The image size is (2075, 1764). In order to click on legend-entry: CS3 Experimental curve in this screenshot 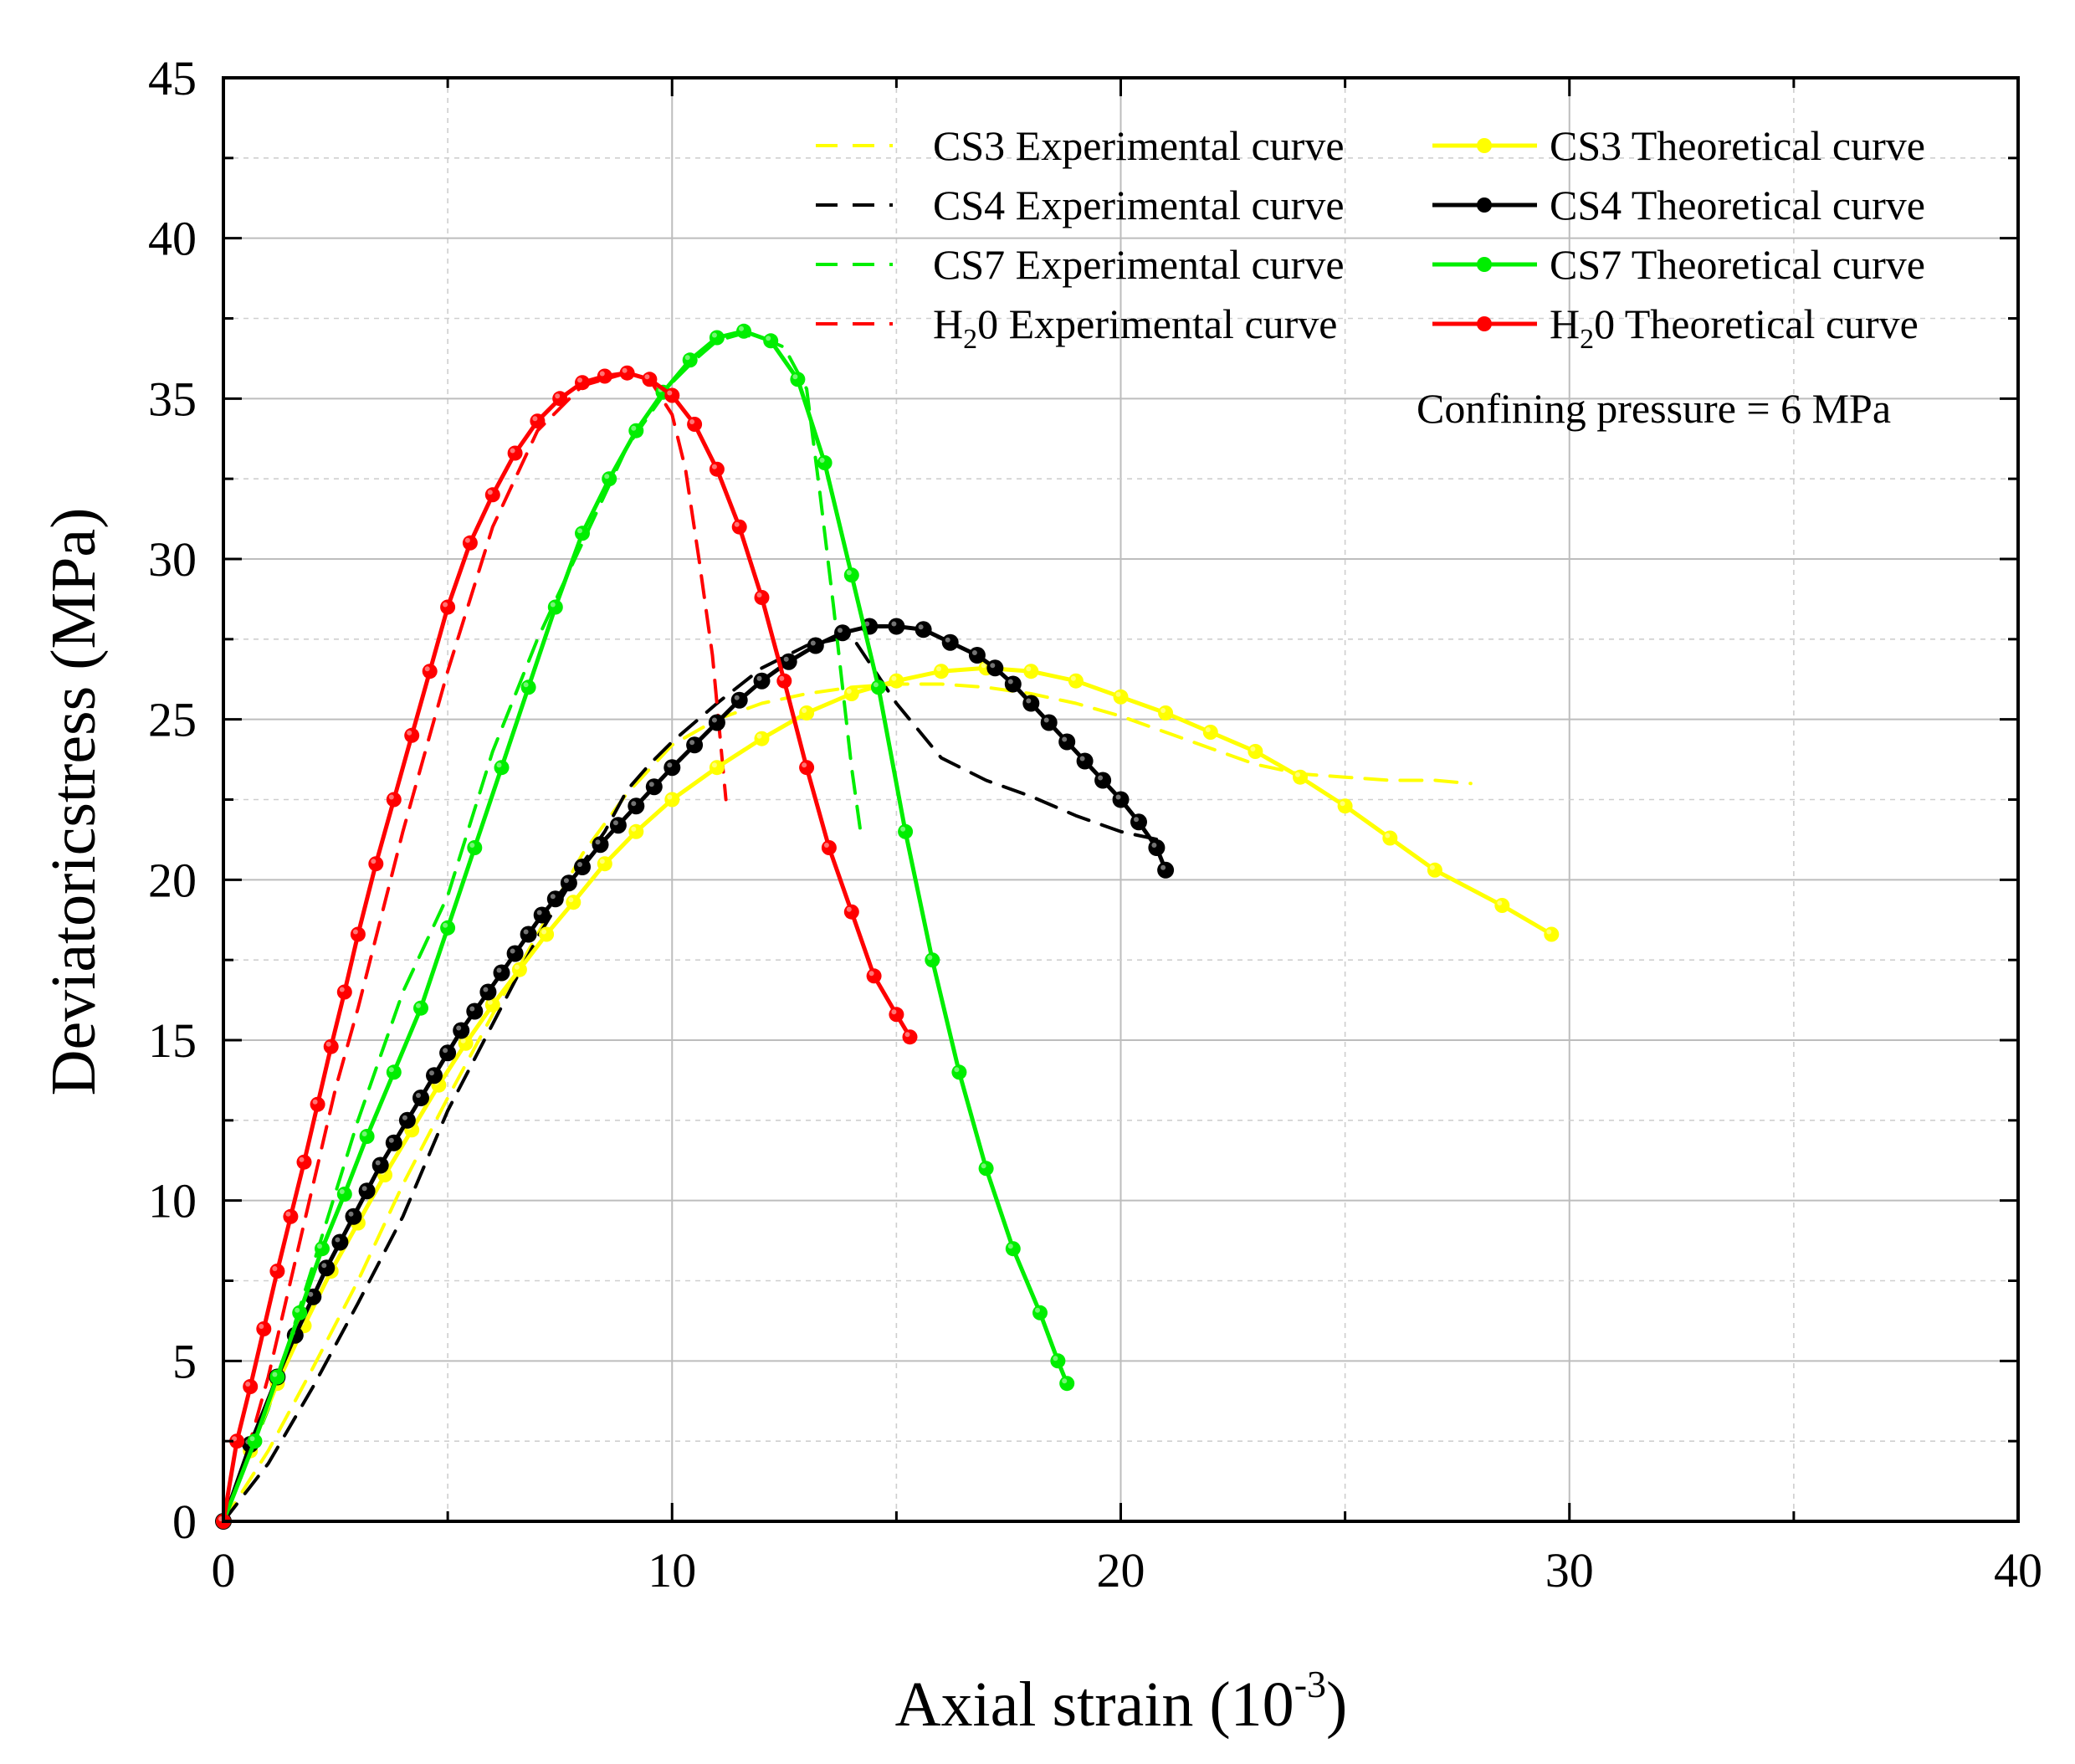, I will do `click(1080, 145)`.